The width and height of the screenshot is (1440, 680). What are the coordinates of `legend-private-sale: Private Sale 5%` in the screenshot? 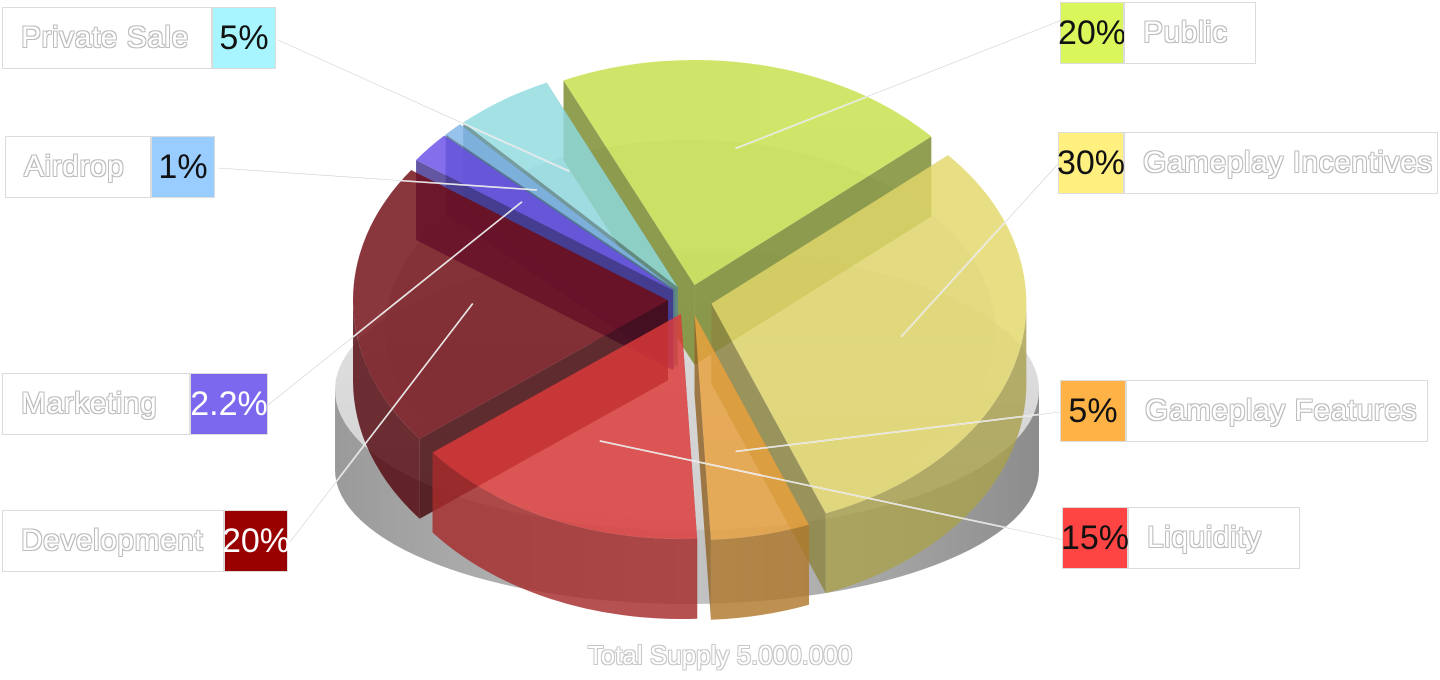 It's located at (139, 38).